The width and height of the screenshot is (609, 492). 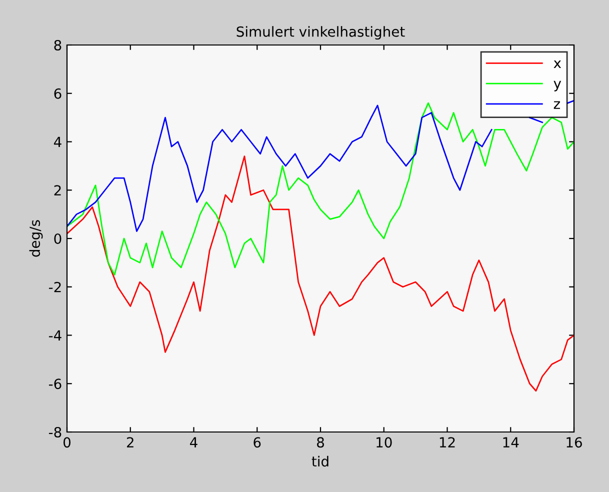 What do you see at coordinates (320, 33) in the screenshot?
I see `chart-title: Simulert vinkelhastighet` at bounding box center [320, 33].